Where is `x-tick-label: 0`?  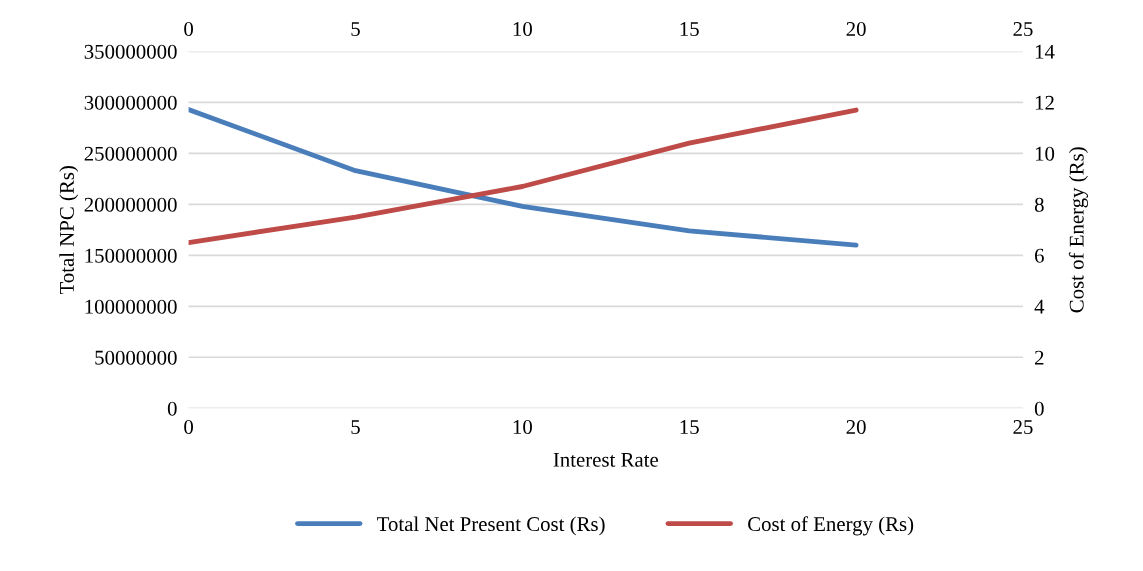 x-tick-label: 0 is located at coordinates (189, 427).